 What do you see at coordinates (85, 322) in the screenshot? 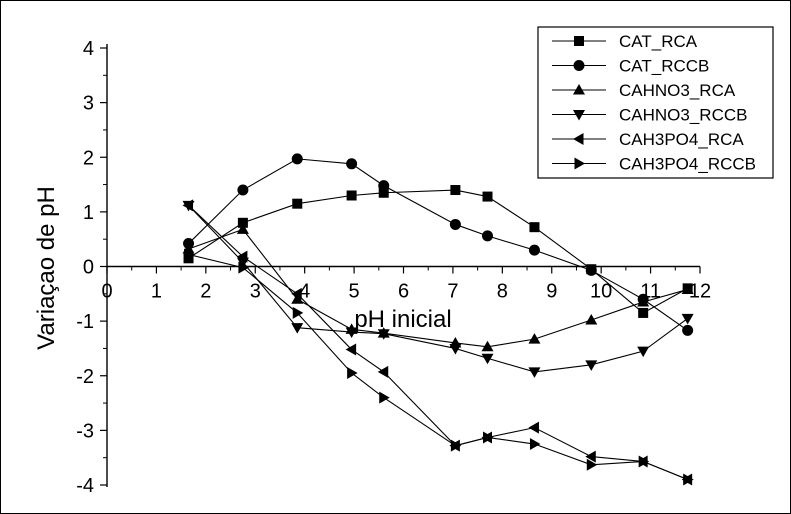
I see `y-tick-label: -1` at bounding box center [85, 322].